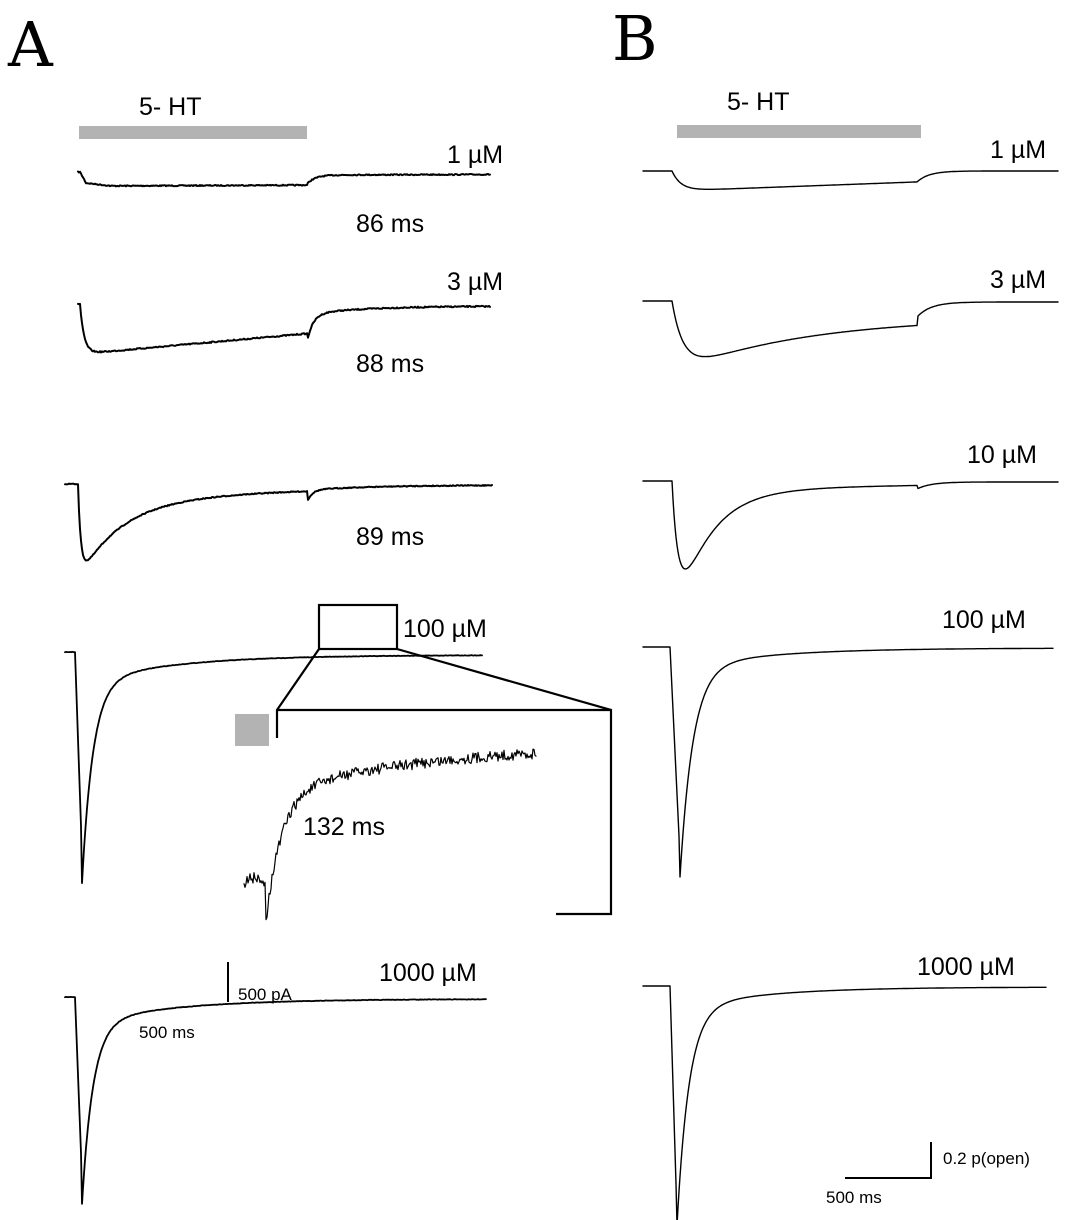 The height and width of the screenshot is (1220, 1071). I want to click on concentration-label-b-2: 3 µM, so click(1018, 280).